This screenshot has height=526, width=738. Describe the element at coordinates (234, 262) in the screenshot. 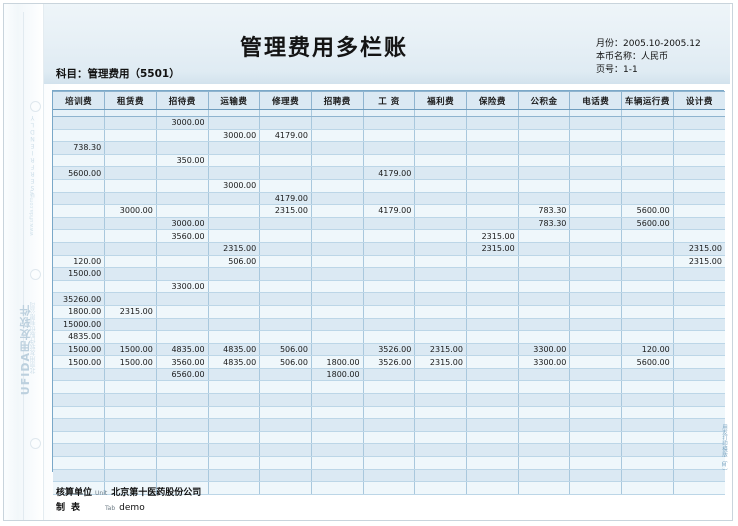

I see `table-cell: 506.00` at that location.